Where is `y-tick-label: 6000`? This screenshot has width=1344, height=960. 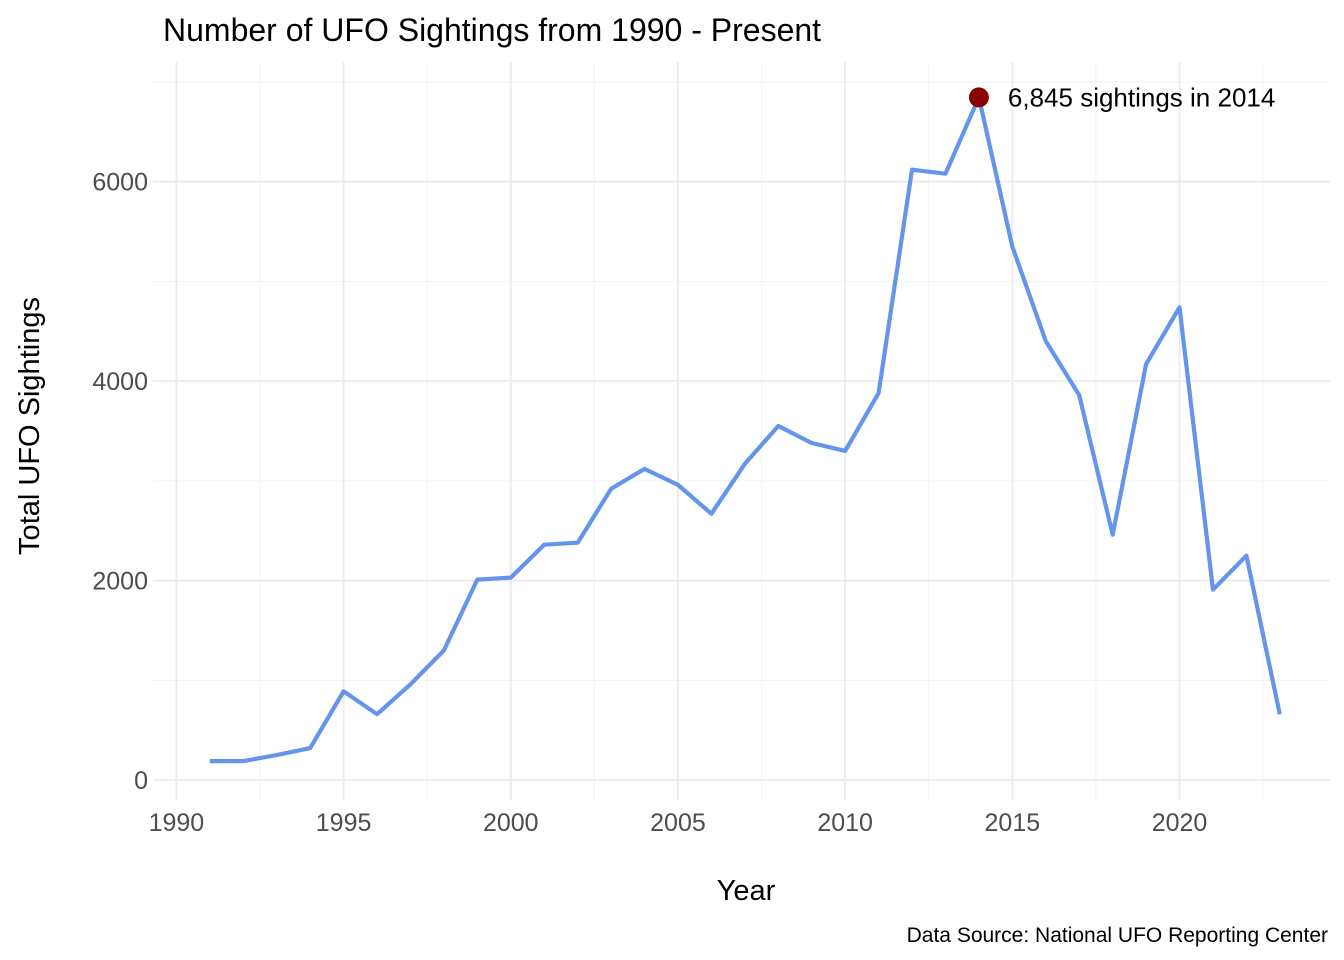 y-tick-label: 6000 is located at coordinates (120, 183).